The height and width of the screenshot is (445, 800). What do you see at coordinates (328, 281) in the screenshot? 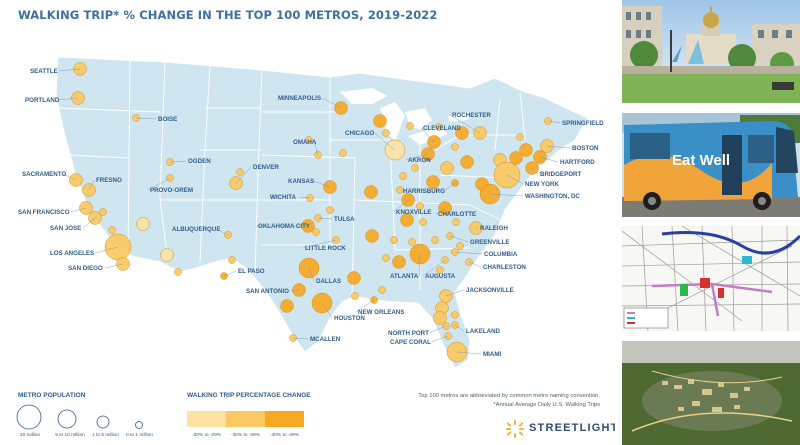
I see `metro-label-dallas: DALLAS` at bounding box center [328, 281].